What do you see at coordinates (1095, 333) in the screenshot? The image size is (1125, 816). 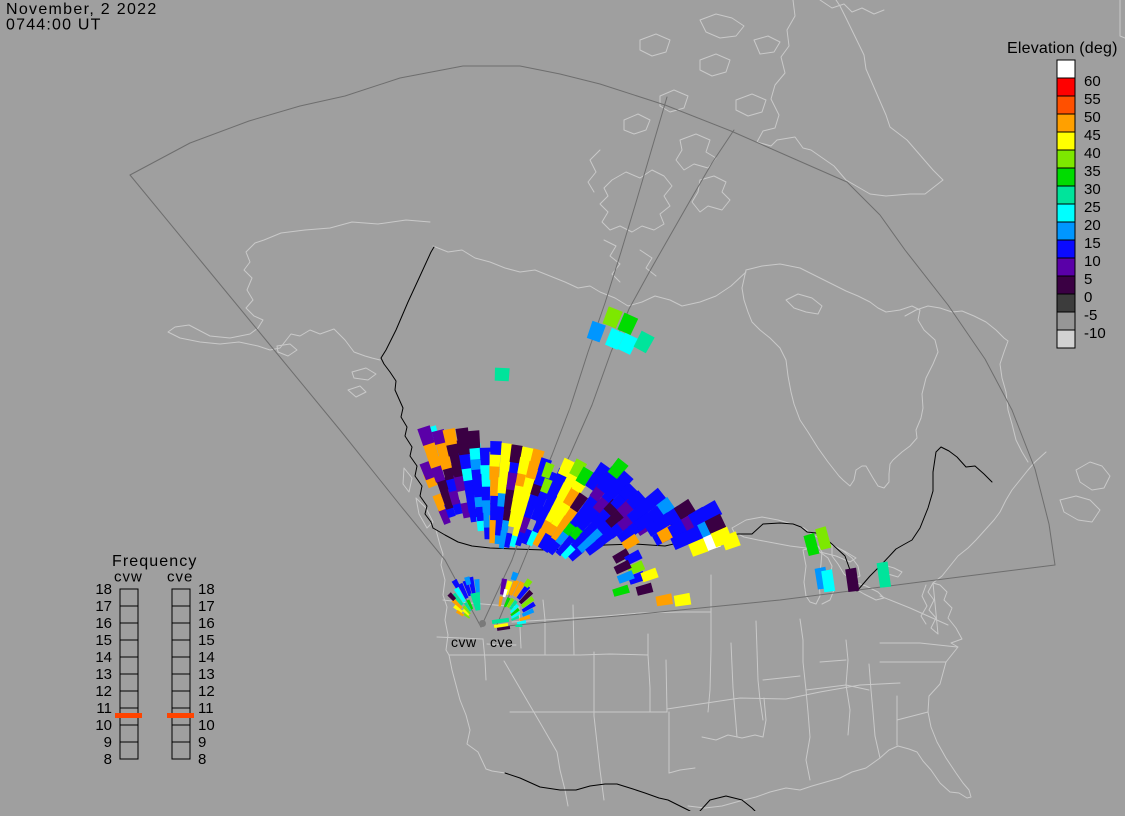 I see `svg-text: -10` at bounding box center [1095, 333].